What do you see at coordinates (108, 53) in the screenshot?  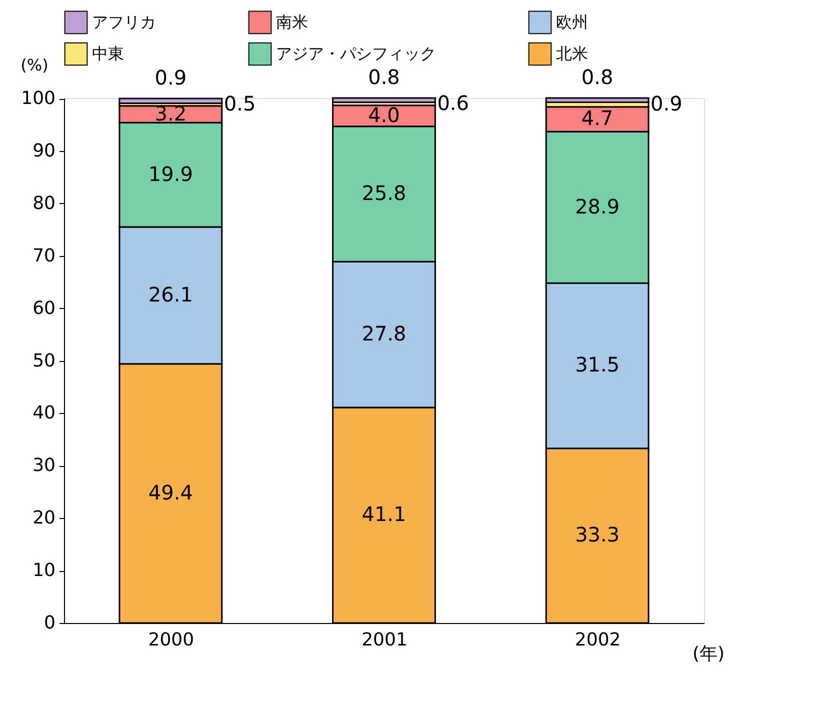 I see `legend-label: 中東` at bounding box center [108, 53].